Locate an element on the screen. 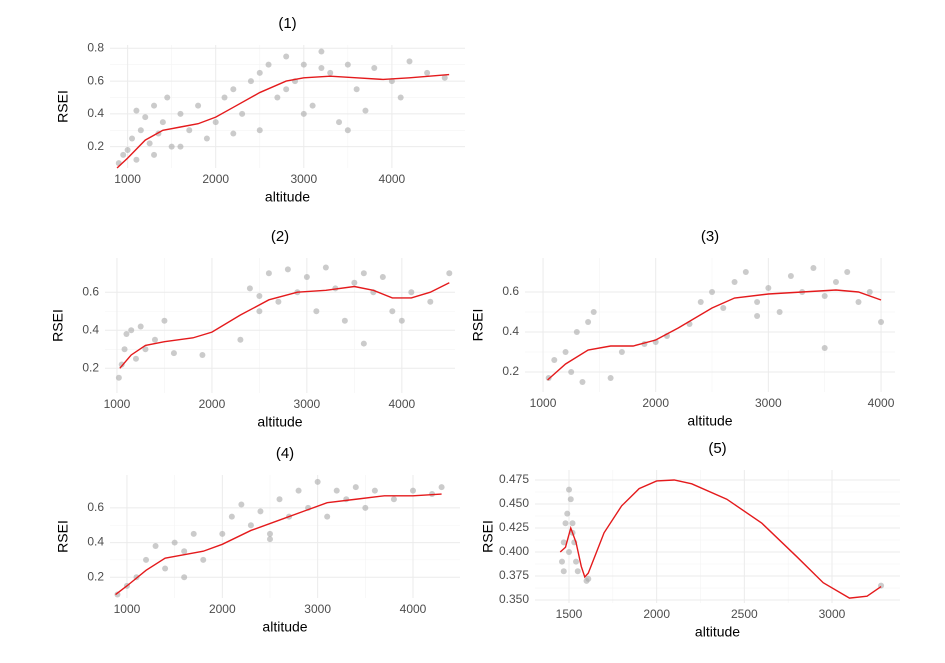  y-tick-label: 0.450 is located at coordinates (514, 503).